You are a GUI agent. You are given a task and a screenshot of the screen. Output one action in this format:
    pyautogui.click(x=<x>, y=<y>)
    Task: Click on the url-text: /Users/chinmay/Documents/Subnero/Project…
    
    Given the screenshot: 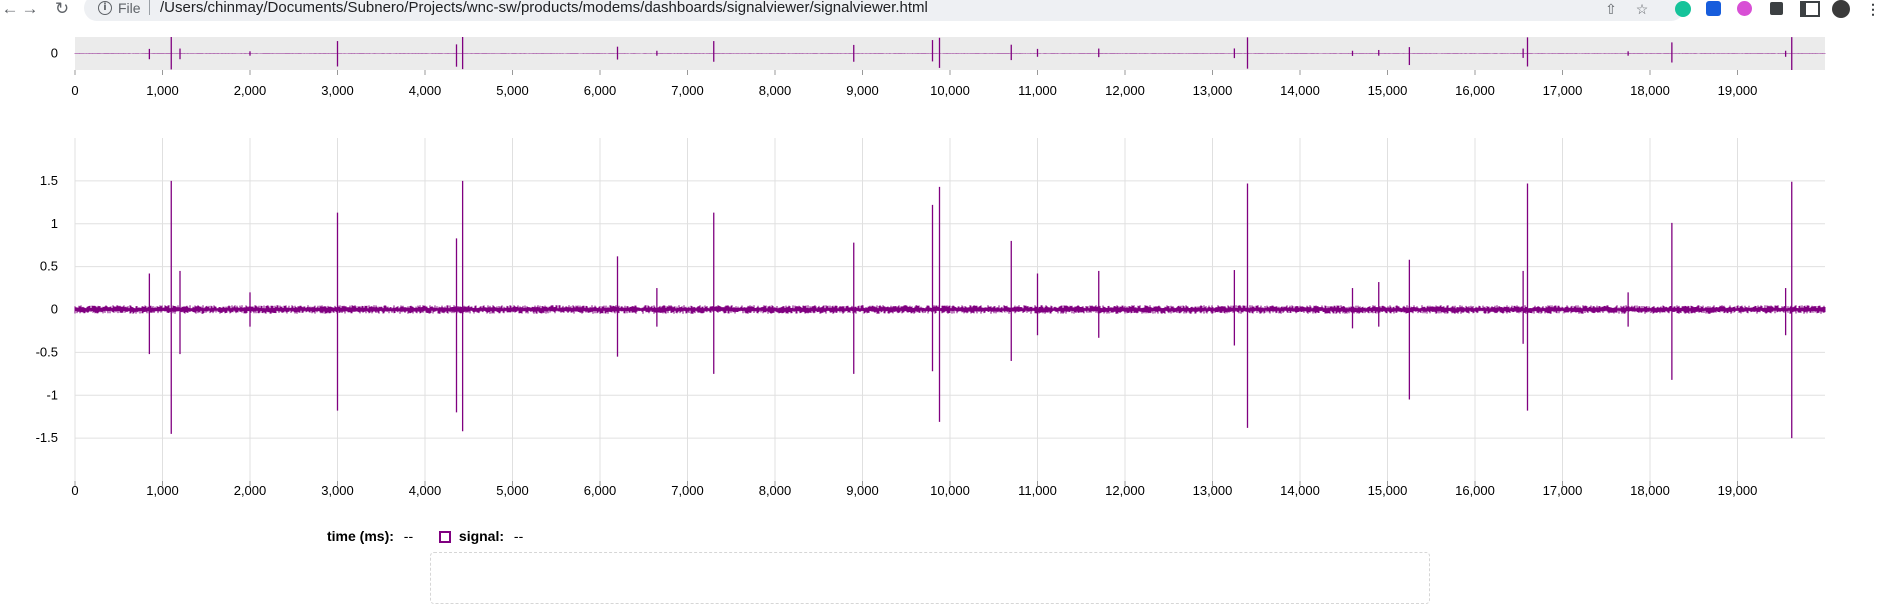 What is the action you would take?
    pyautogui.click(x=544, y=8)
    